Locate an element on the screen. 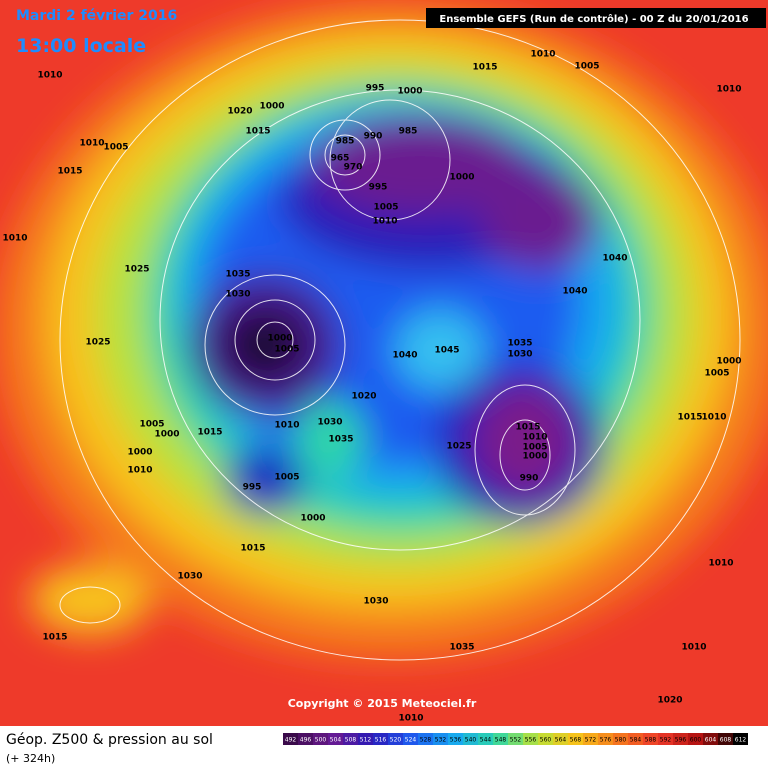 The image size is (768, 768). scale-label: 524 is located at coordinates (411, 740).